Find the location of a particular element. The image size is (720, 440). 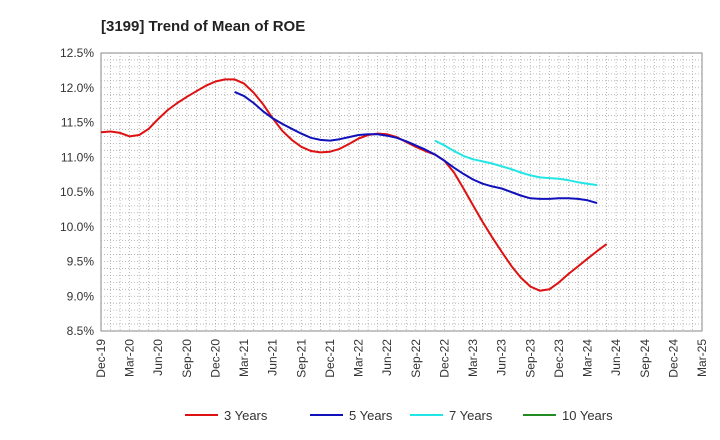

x-tick-label: Mar-21 is located at coordinates (244, 358).